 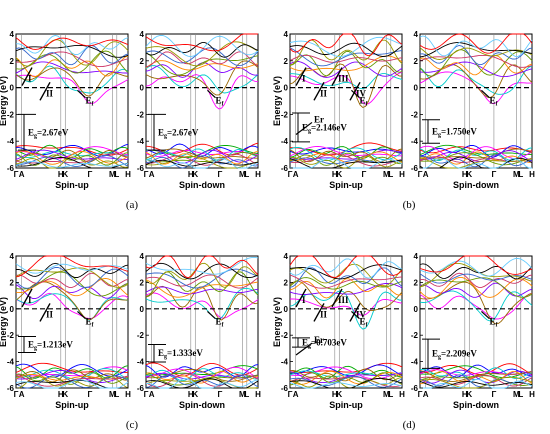 I want to click on gap-label: Eg=1.750eV, so click(x=454, y=132).